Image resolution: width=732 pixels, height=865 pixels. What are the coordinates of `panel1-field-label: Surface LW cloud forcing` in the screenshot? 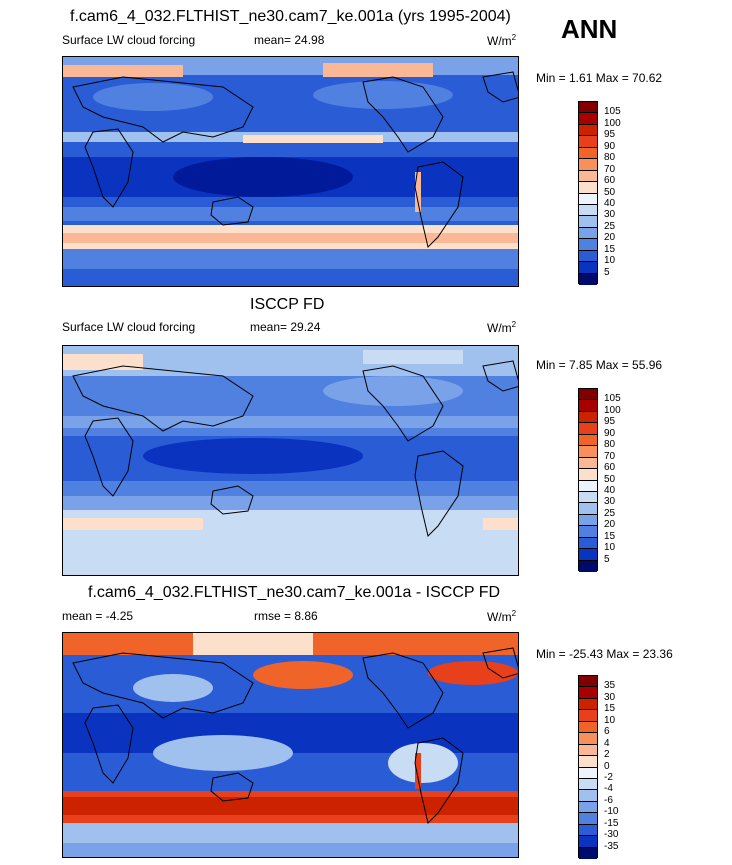 It's located at (129, 40).